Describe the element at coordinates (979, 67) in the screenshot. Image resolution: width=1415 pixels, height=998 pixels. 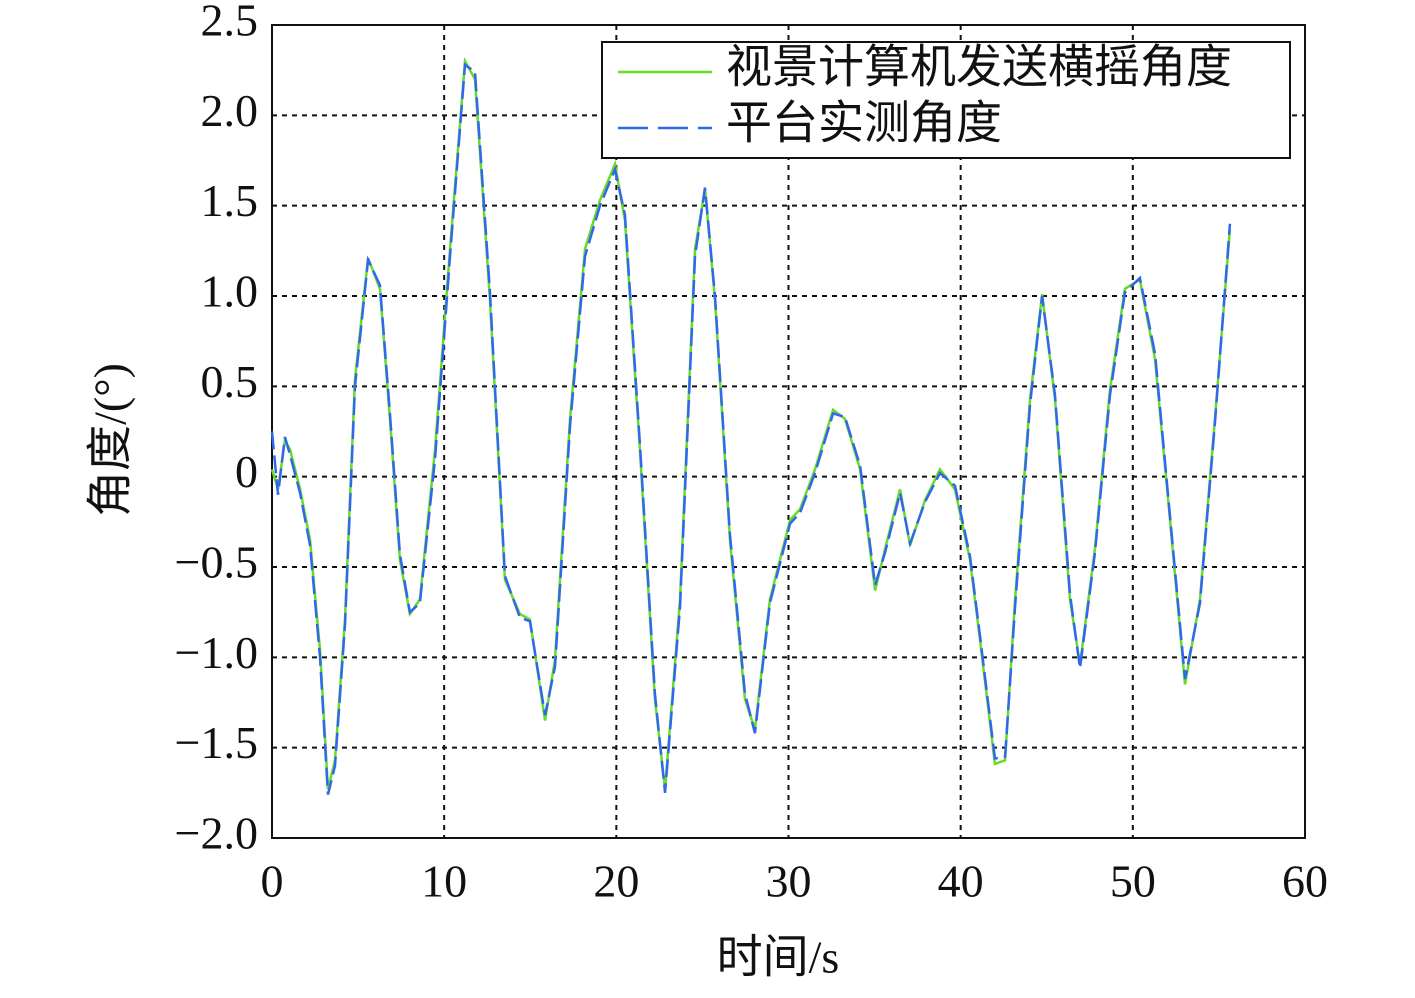
I see `legend-label: 视景计算机发送横摇角度` at that location.